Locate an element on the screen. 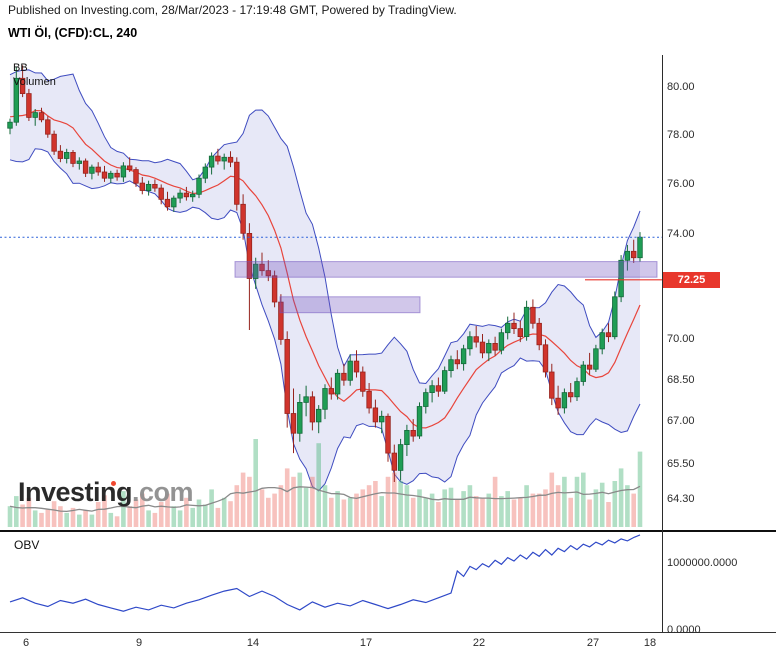 The width and height of the screenshot is (776, 664). watermark-suffix: .com is located at coordinates (163, 492).